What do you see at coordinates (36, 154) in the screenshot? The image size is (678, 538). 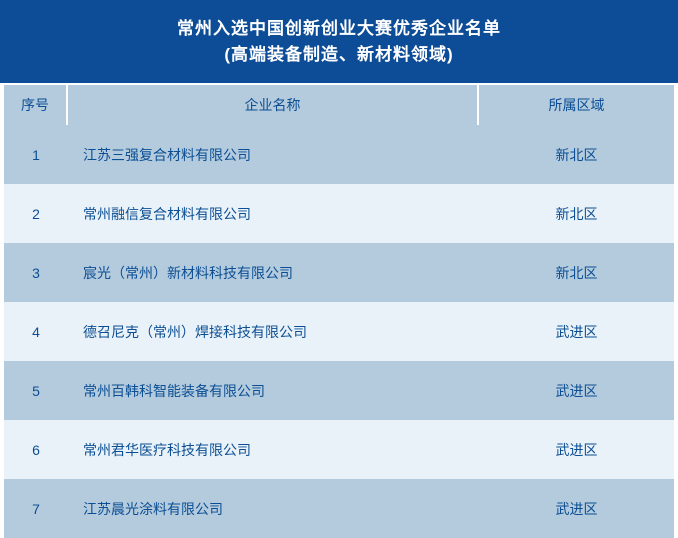 I see `row-index-cell: 1` at bounding box center [36, 154].